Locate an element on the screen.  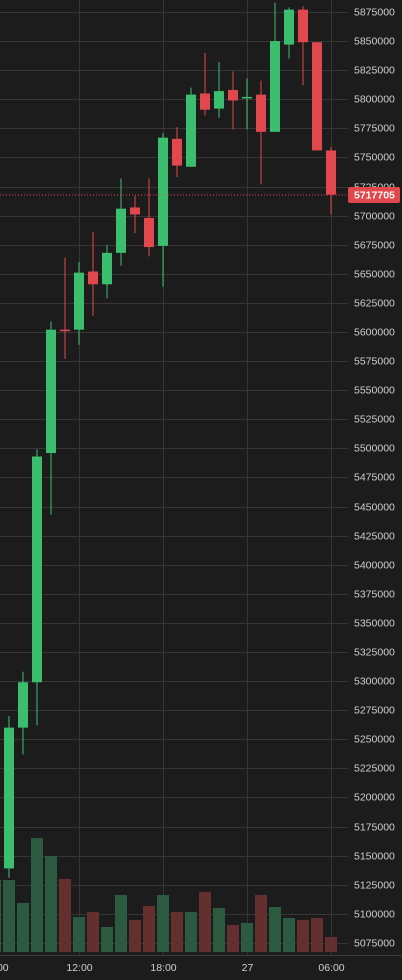
y-tick-label: 5100000 is located at coordinates (374, 914).